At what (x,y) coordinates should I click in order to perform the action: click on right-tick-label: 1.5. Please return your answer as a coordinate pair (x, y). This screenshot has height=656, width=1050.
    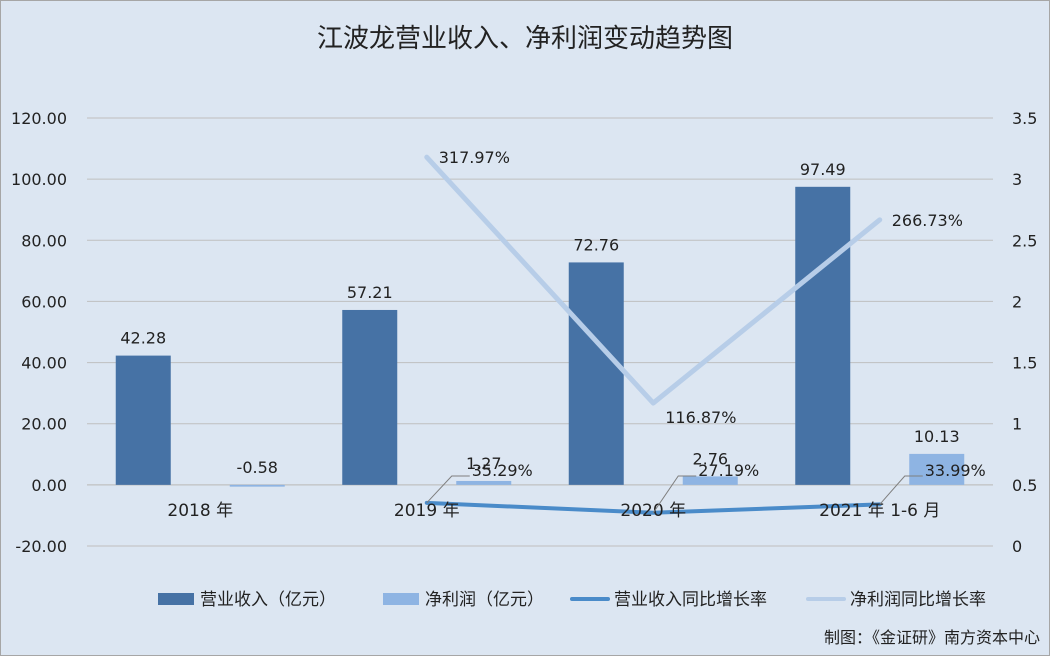
    Looking at the image, I should click on (1024, 363).